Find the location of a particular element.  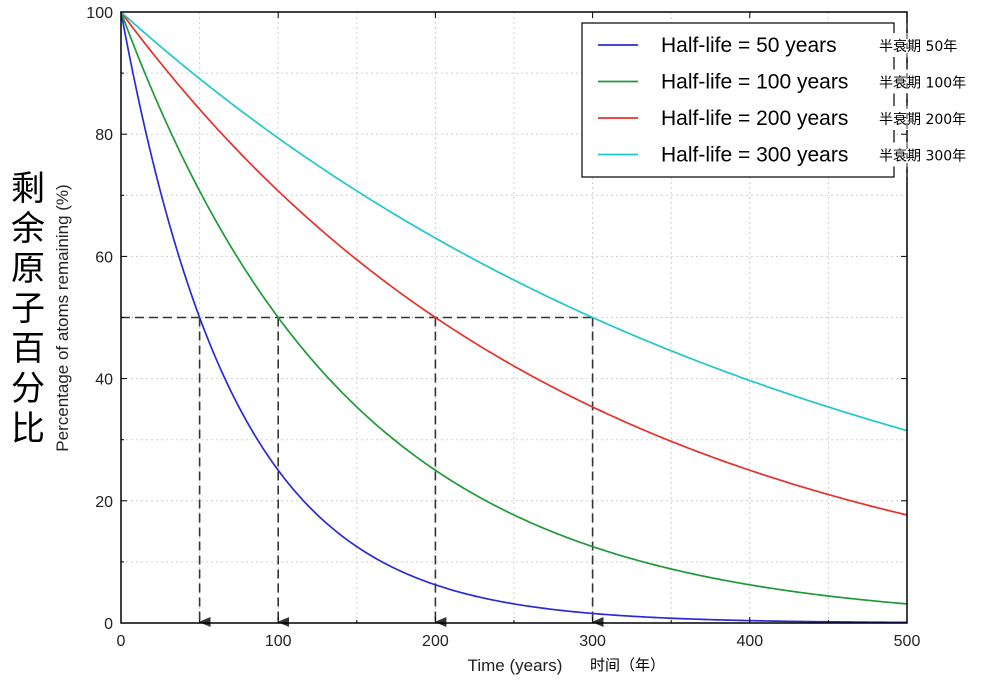

x-tick-label: 400 is located at coordinates (749, 641).